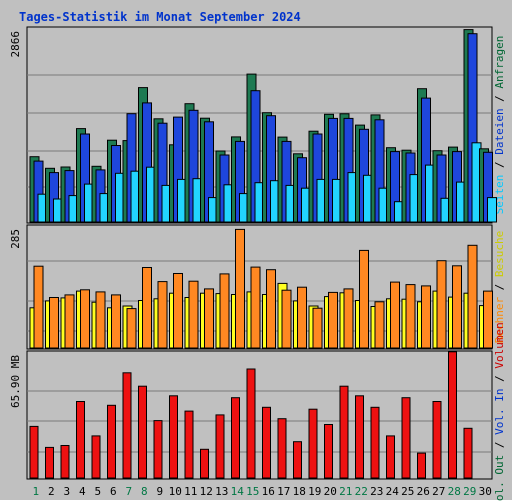 The width and height of the screenshot is (512, 501). I want to click on legend-volume: Vol. Out / Vol. In / Volumen, so click(499, 411).